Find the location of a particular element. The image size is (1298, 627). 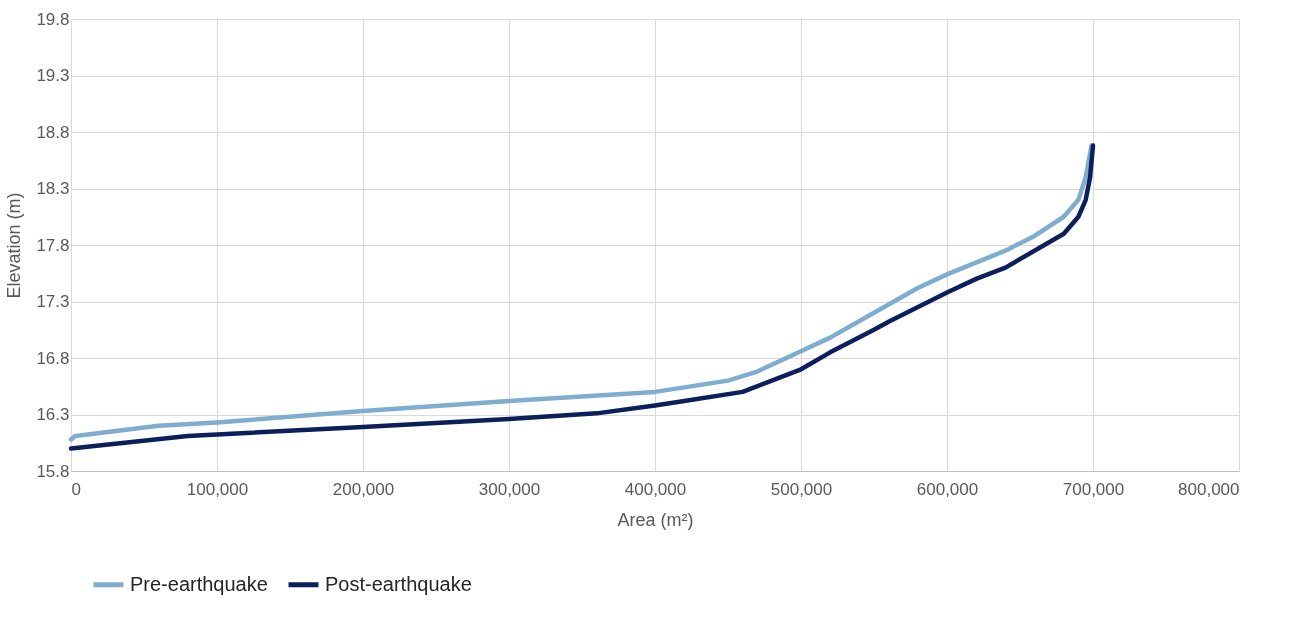

x-tick-label: 100,000 is located at coordinates (217, 489).